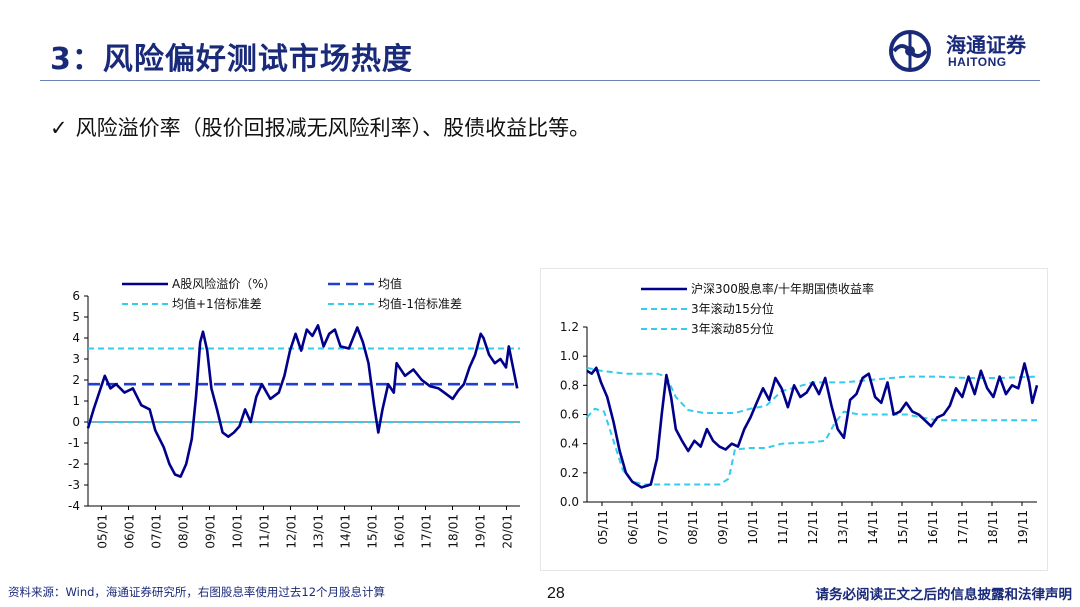 The height and width of the screenshot is (607, 1080). What do you see at coordinates (813, 527) in the screenshot?
I see `x-tick-label: 12/11` at bounding box center [813, 527].